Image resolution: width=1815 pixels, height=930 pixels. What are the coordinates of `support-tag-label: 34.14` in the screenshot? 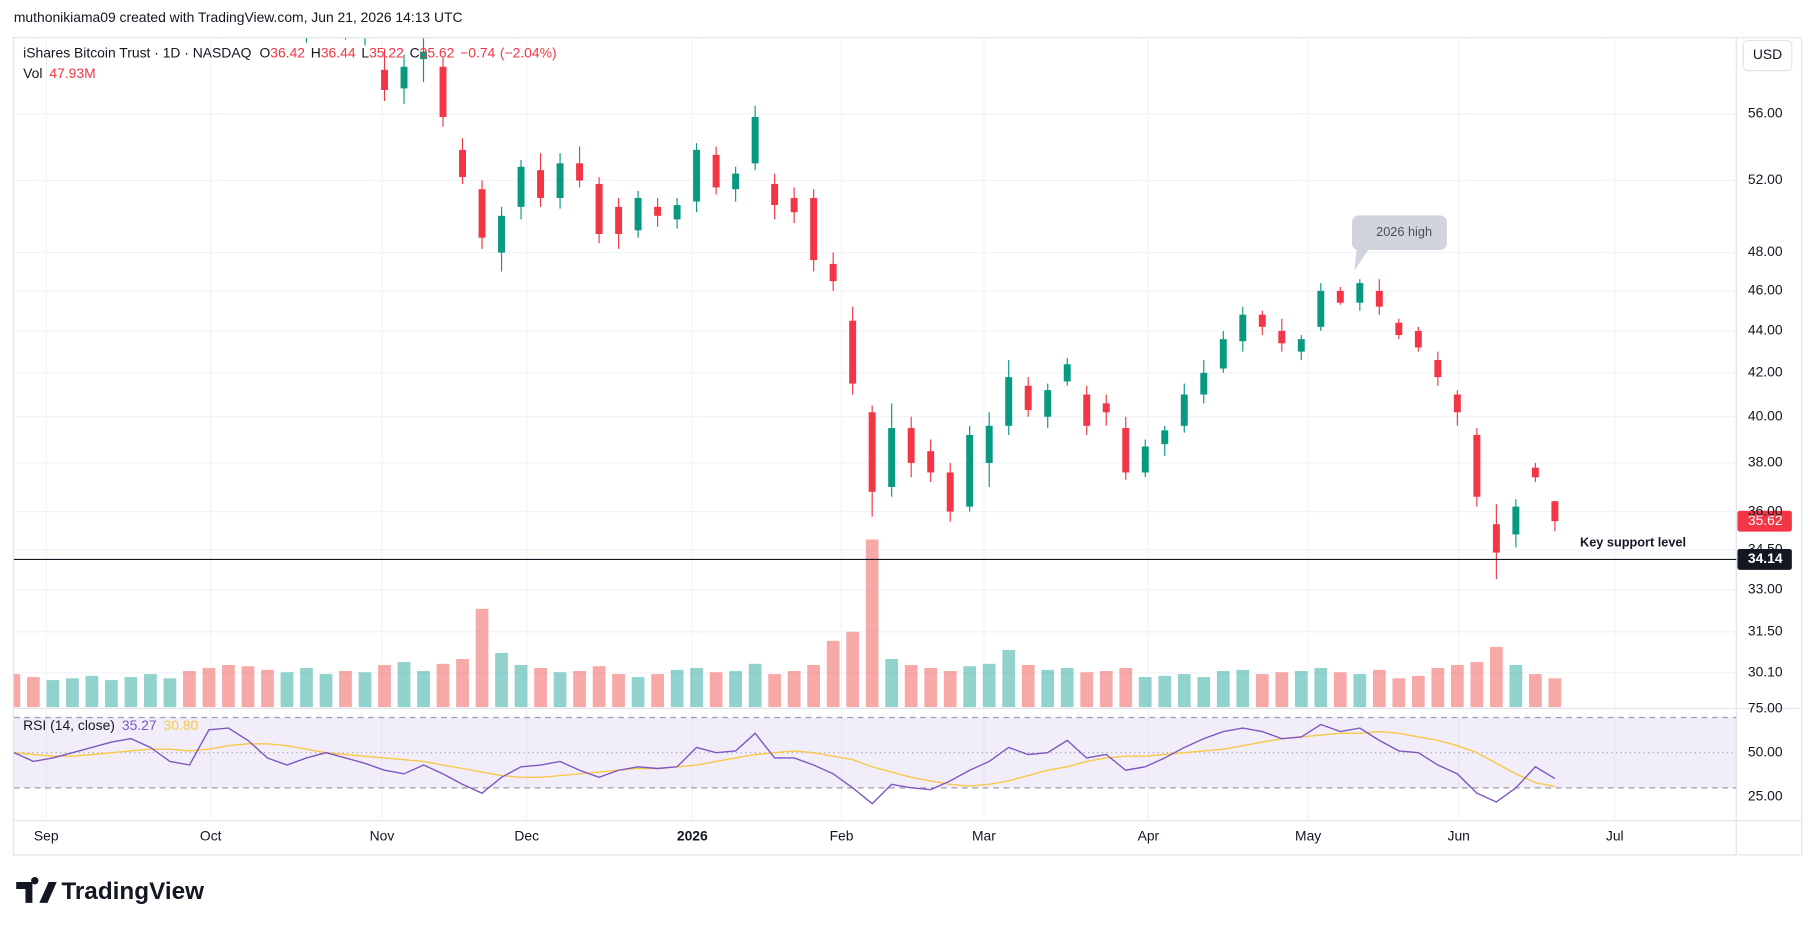 It's located at (1765, 558).